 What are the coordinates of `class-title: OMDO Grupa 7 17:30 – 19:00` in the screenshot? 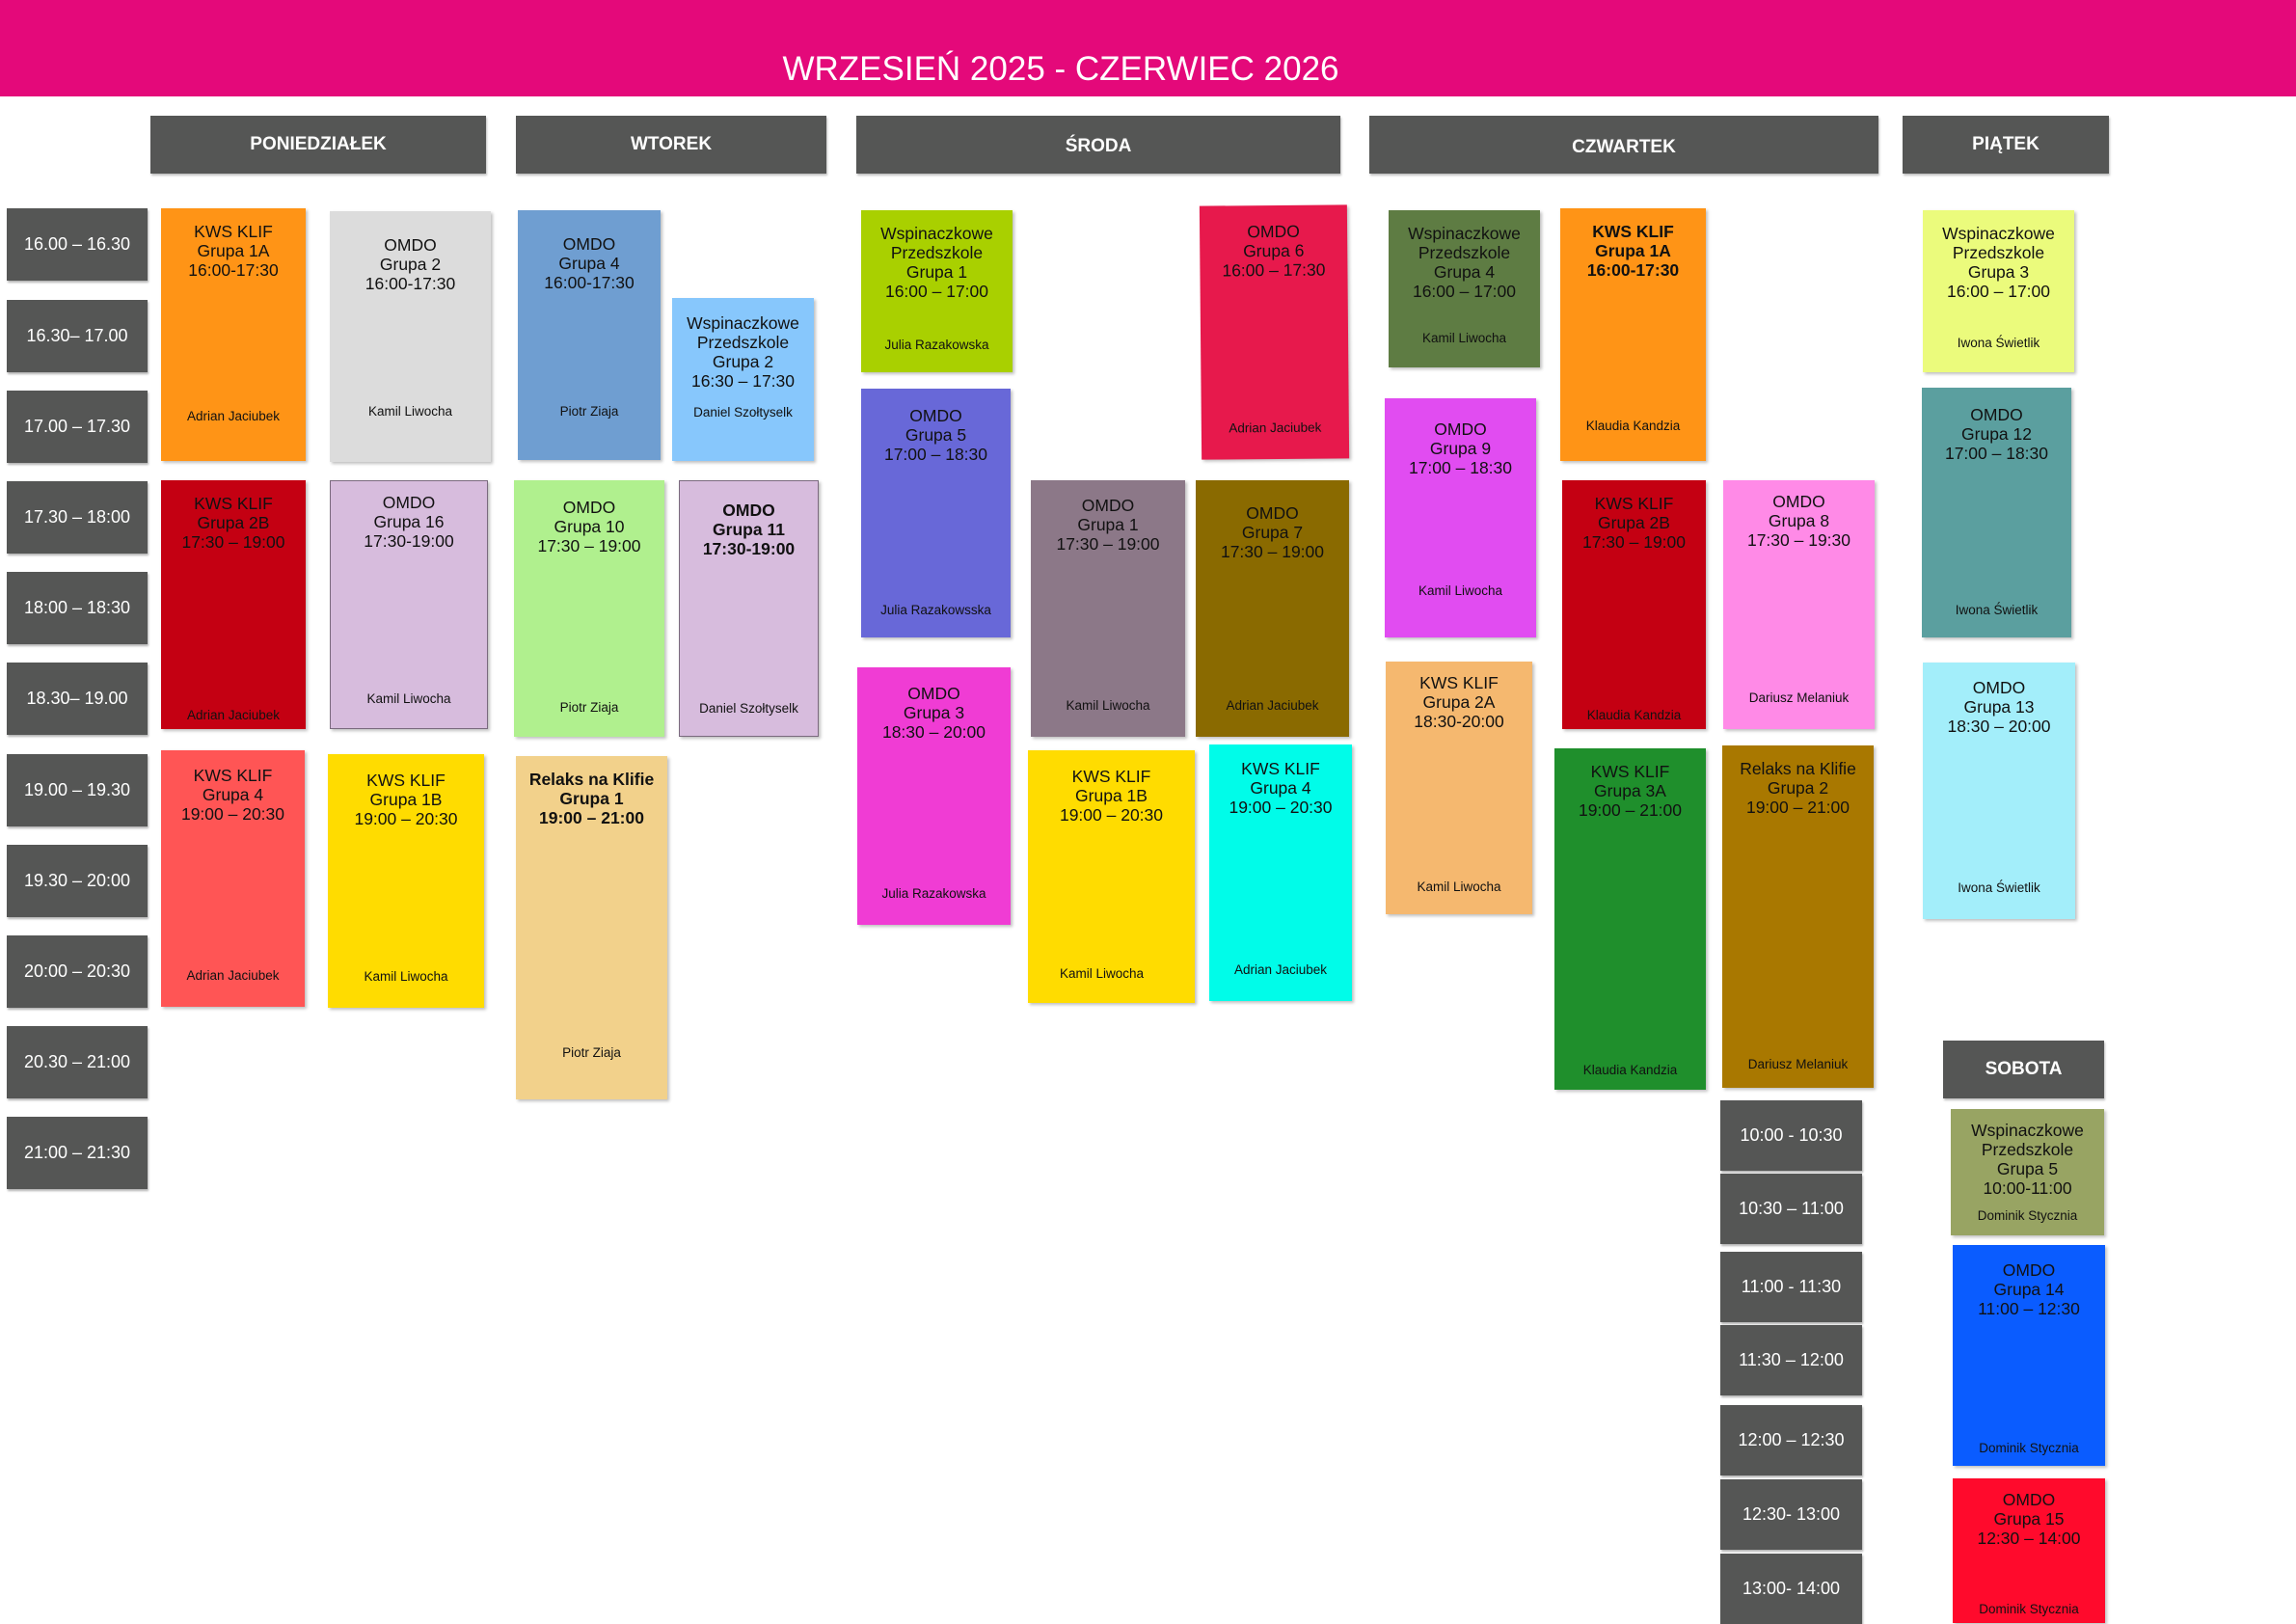 It's located at (1272, 532).